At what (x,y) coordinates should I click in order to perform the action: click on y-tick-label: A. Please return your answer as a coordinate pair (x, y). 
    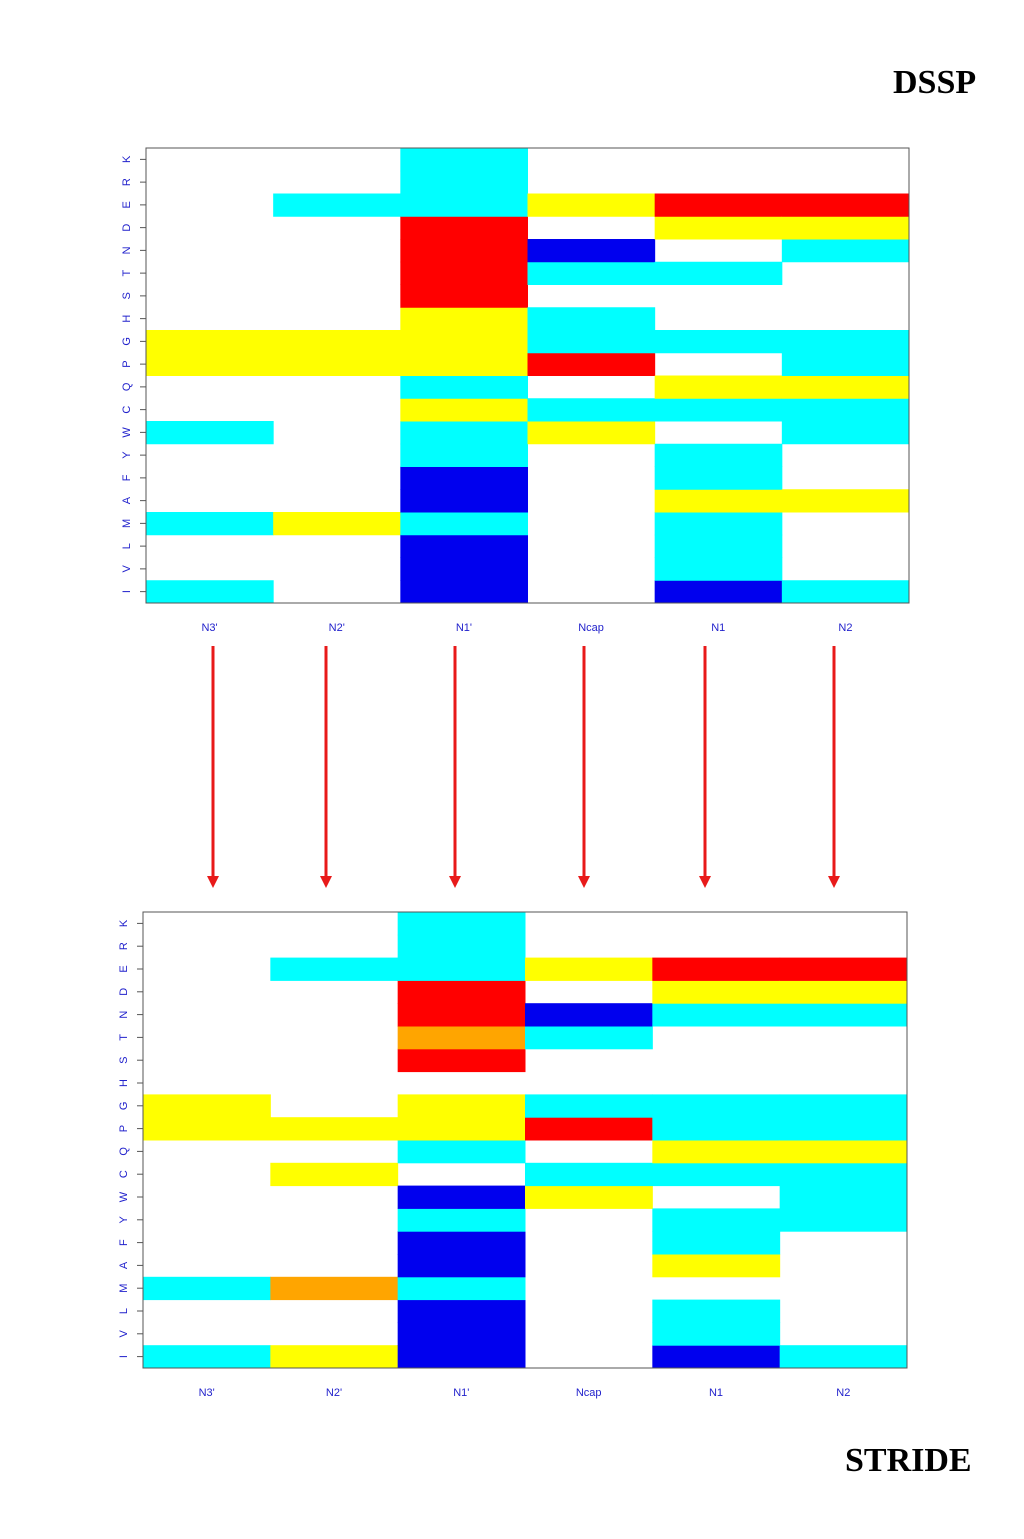
    Looking at the image, I should click on (127, 500).